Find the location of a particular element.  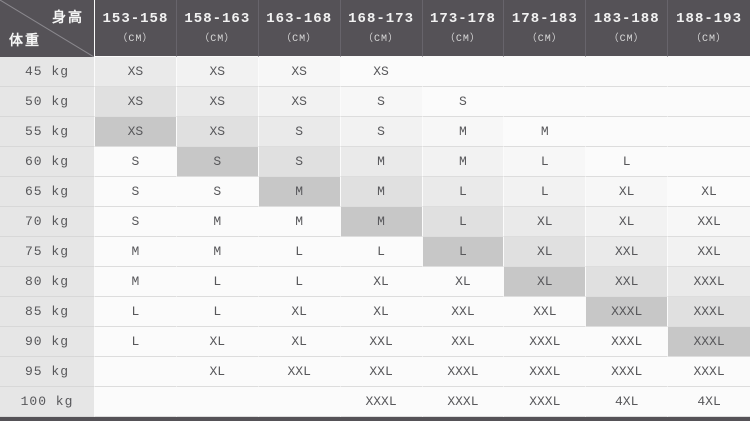

table-row: 55 kg XS XS S S M M is located at coordinates (375, 132).